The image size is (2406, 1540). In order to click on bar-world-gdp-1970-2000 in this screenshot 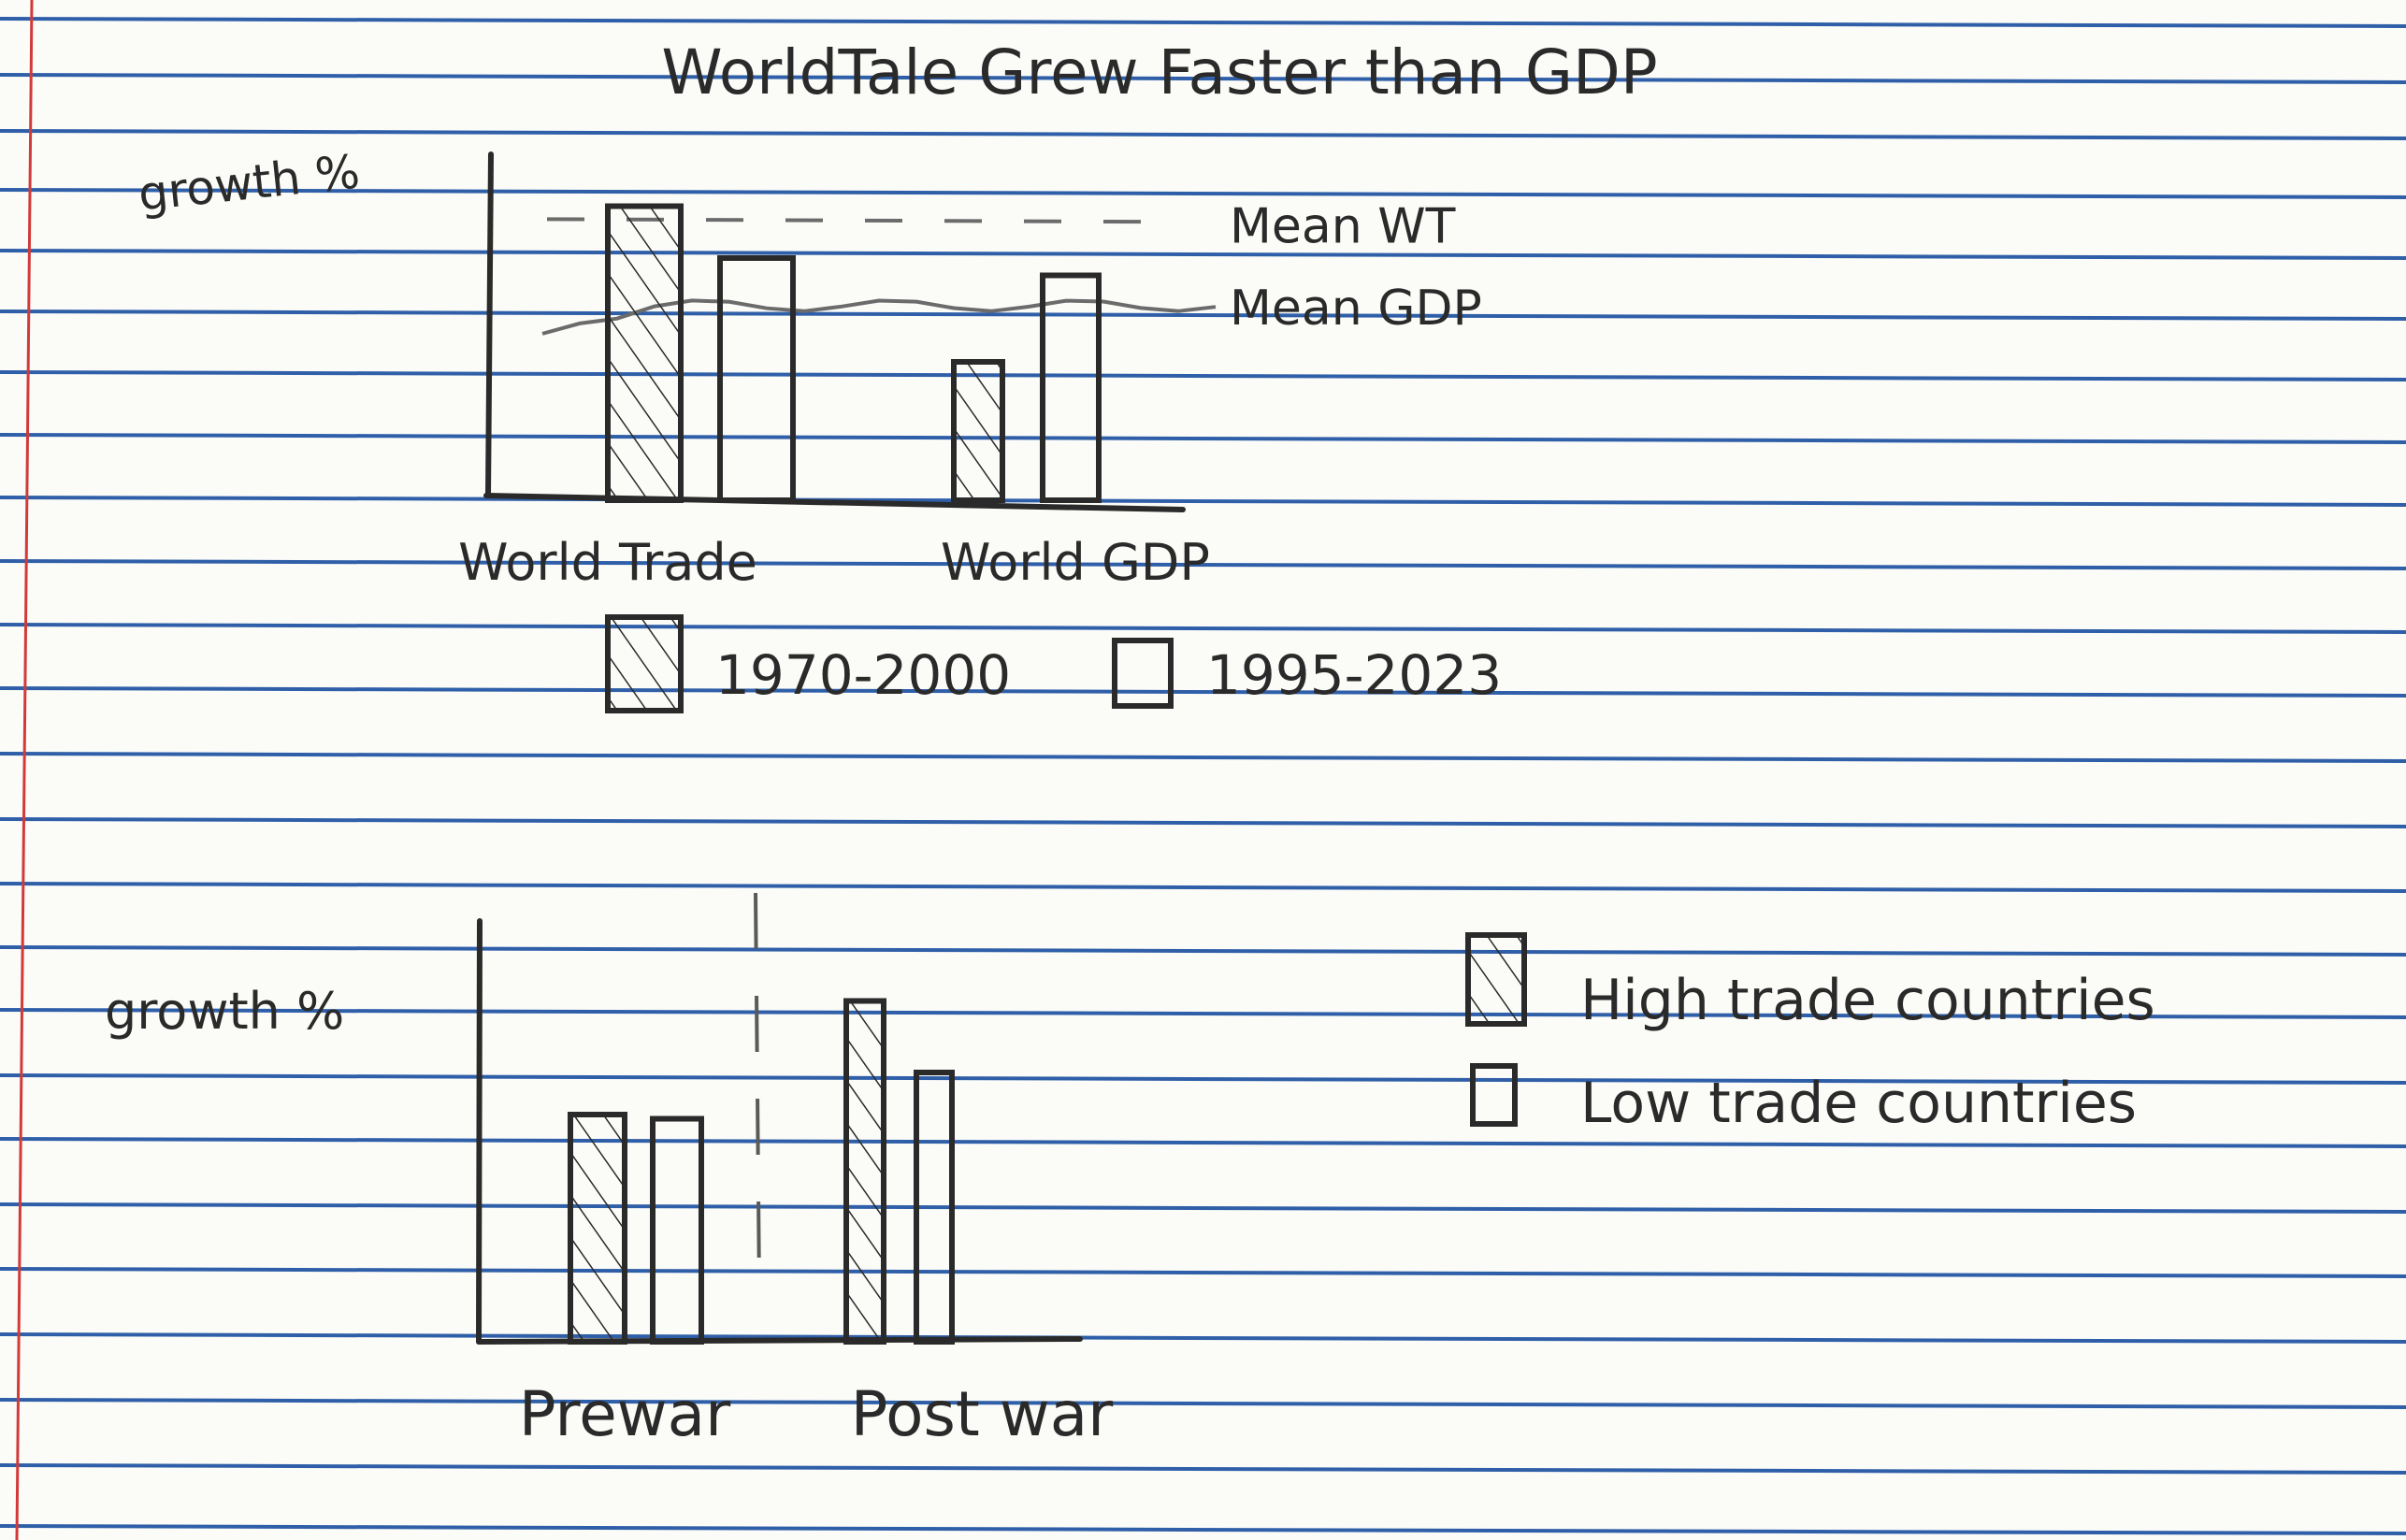, I will do `click(978, 431)`.